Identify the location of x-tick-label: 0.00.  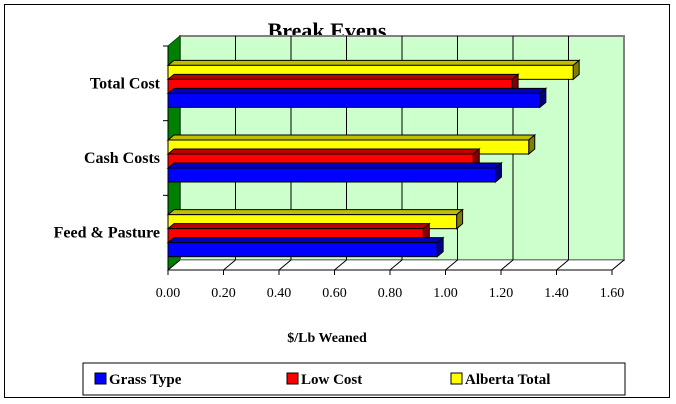
(168, 293).